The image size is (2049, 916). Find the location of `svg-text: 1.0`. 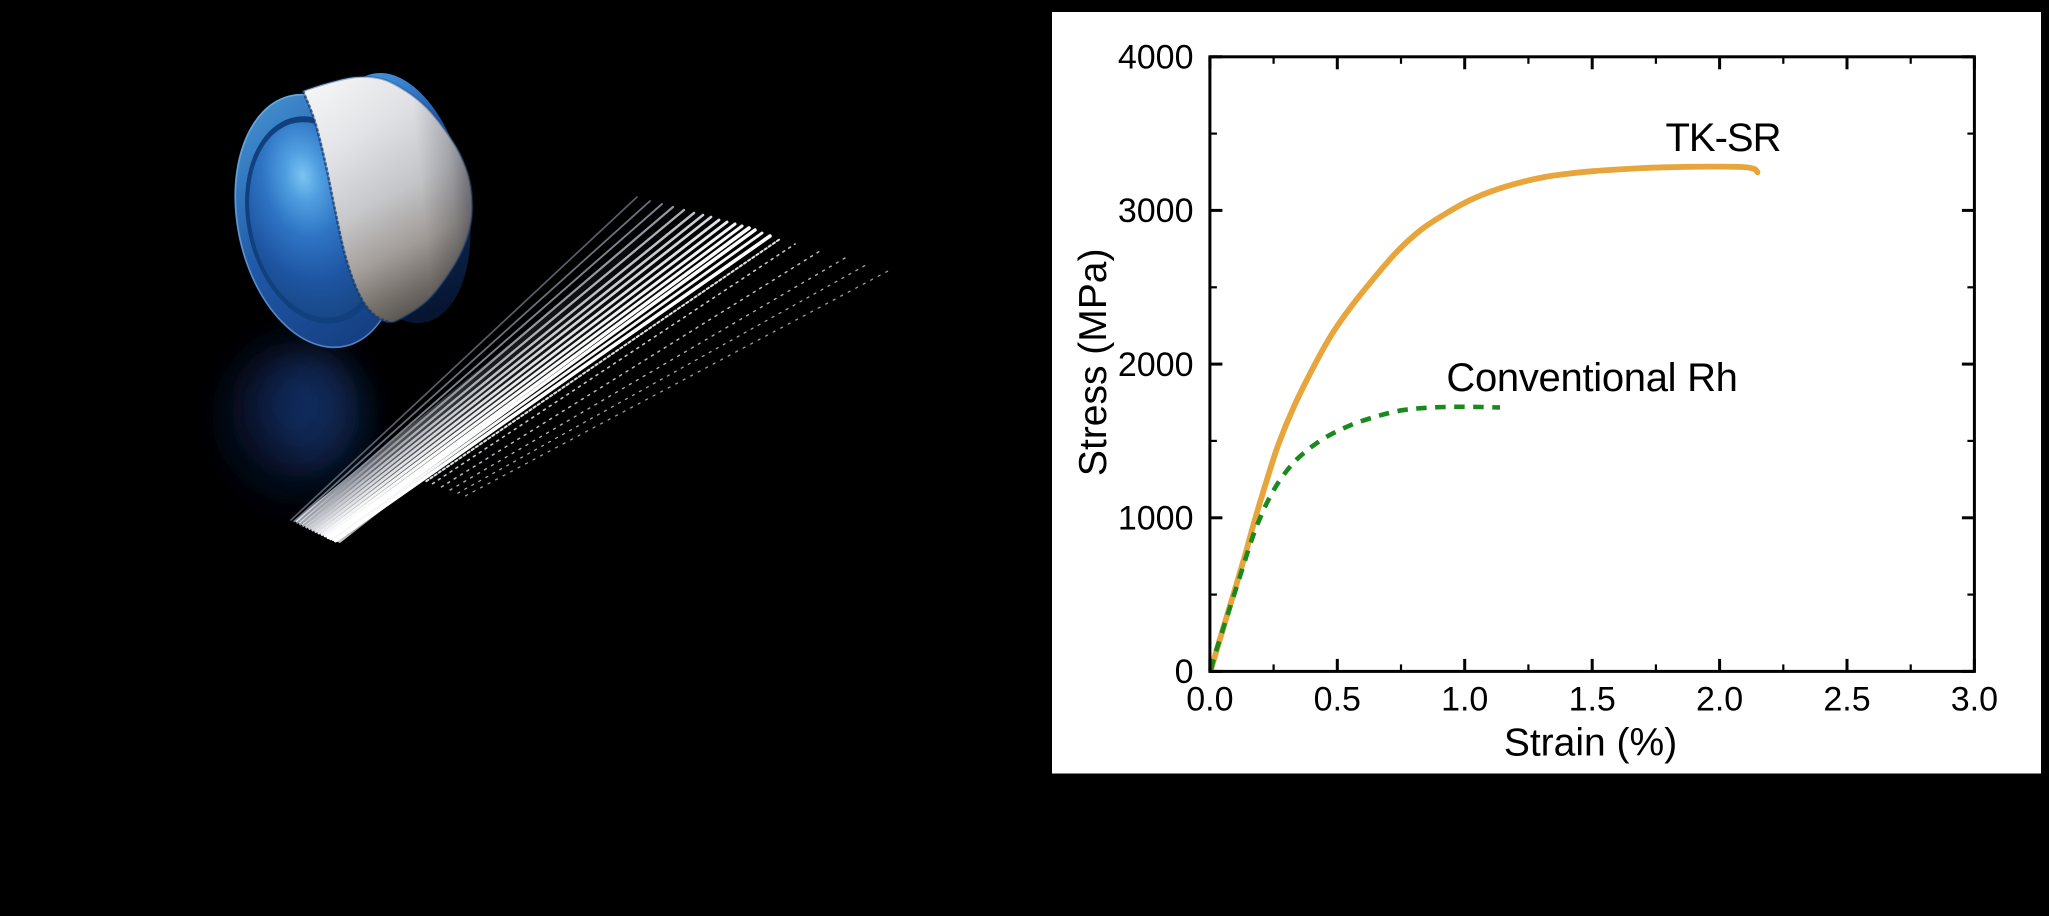

svg-text: 1.0 is located at coordinates (1464, 700).